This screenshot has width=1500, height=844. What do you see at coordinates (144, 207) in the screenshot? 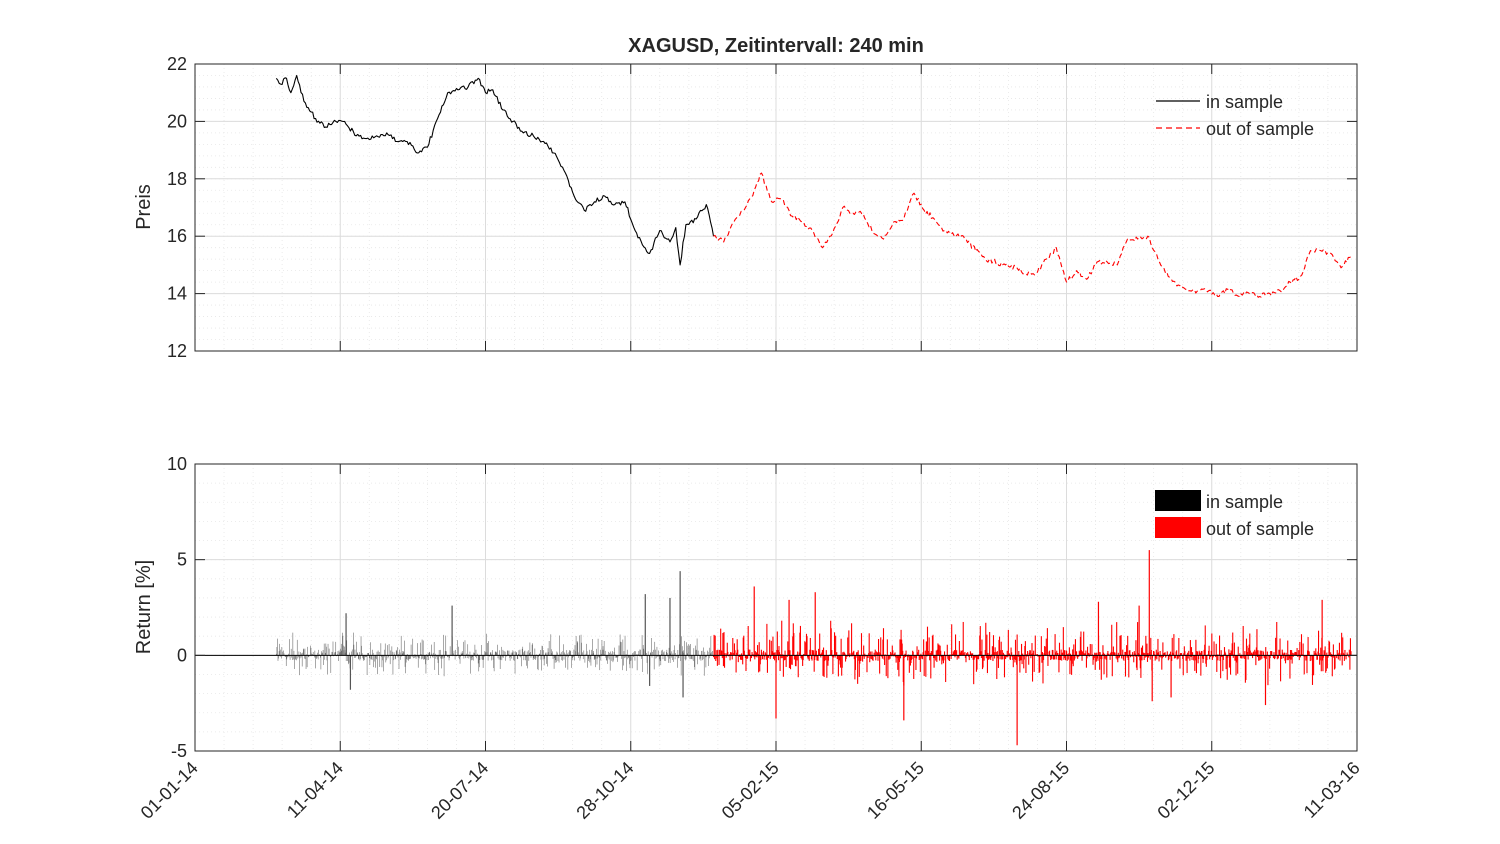
I see `price-y-axis-label: Preis` at bounding box center [144, 207].